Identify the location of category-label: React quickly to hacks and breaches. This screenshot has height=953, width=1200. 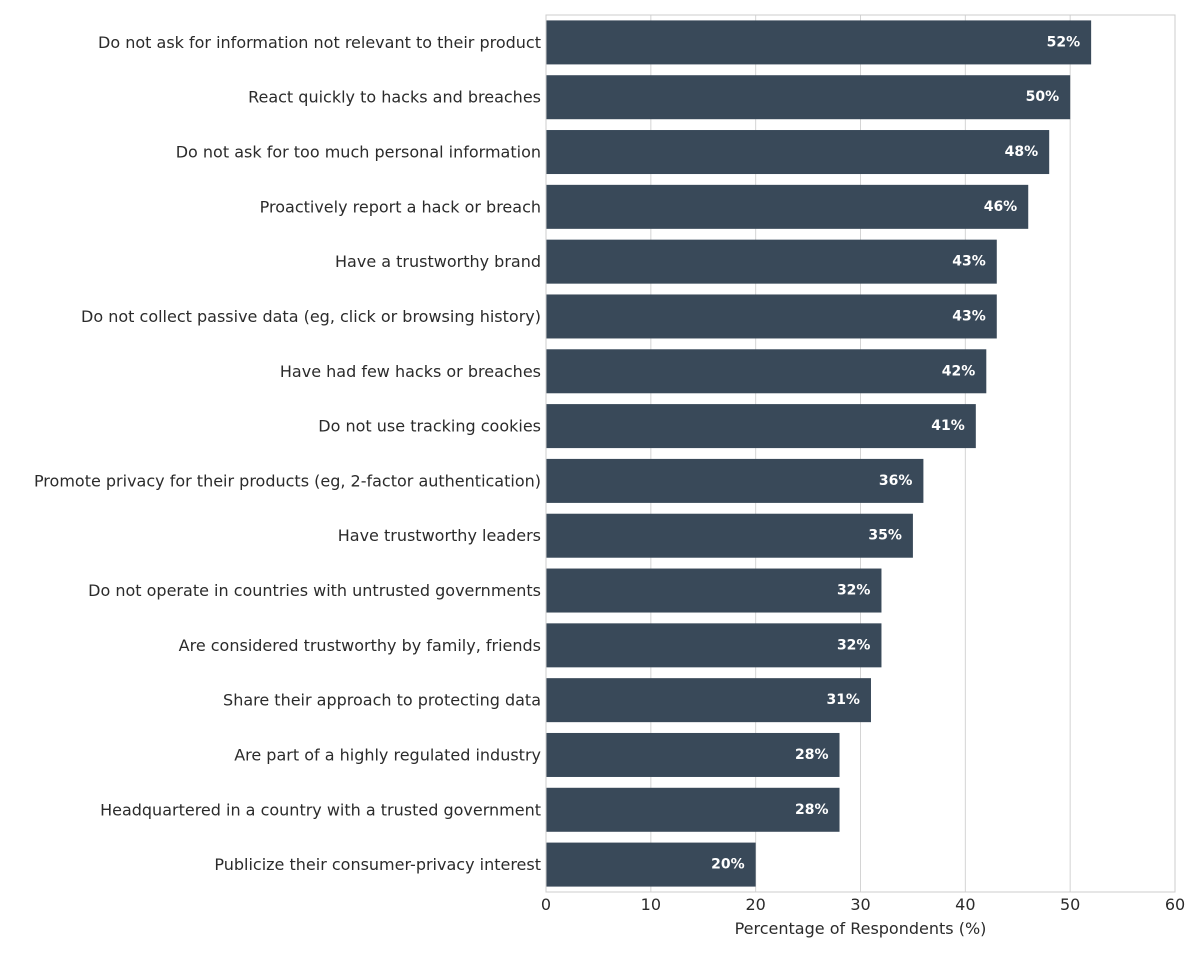
(394, 97).